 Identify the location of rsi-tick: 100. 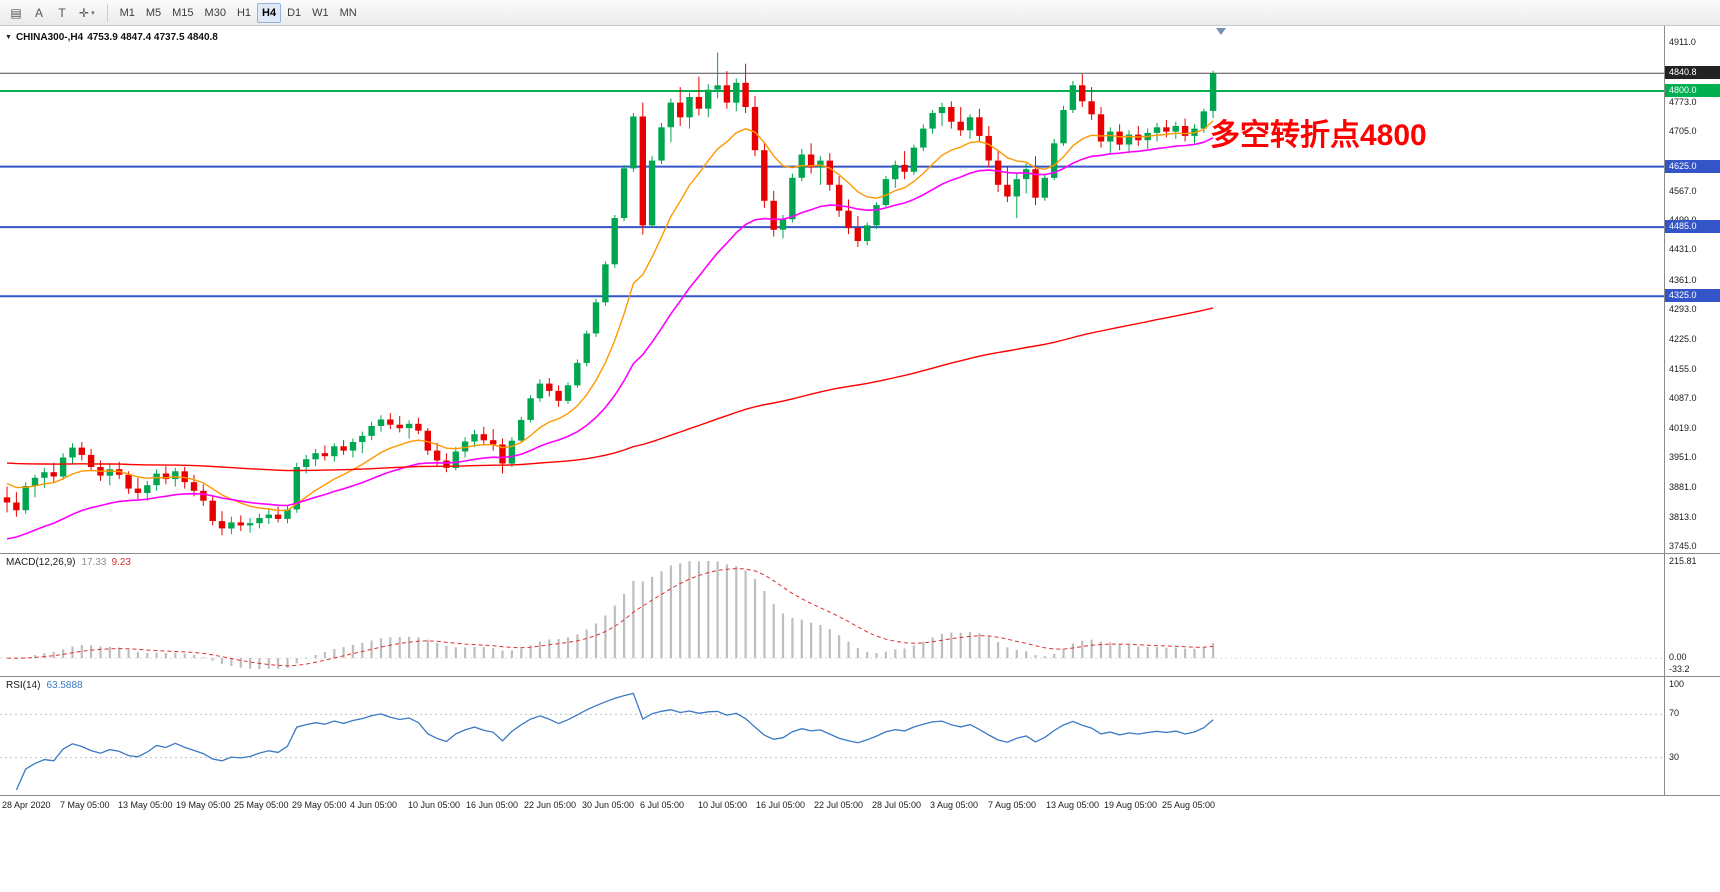
(1677, 684).